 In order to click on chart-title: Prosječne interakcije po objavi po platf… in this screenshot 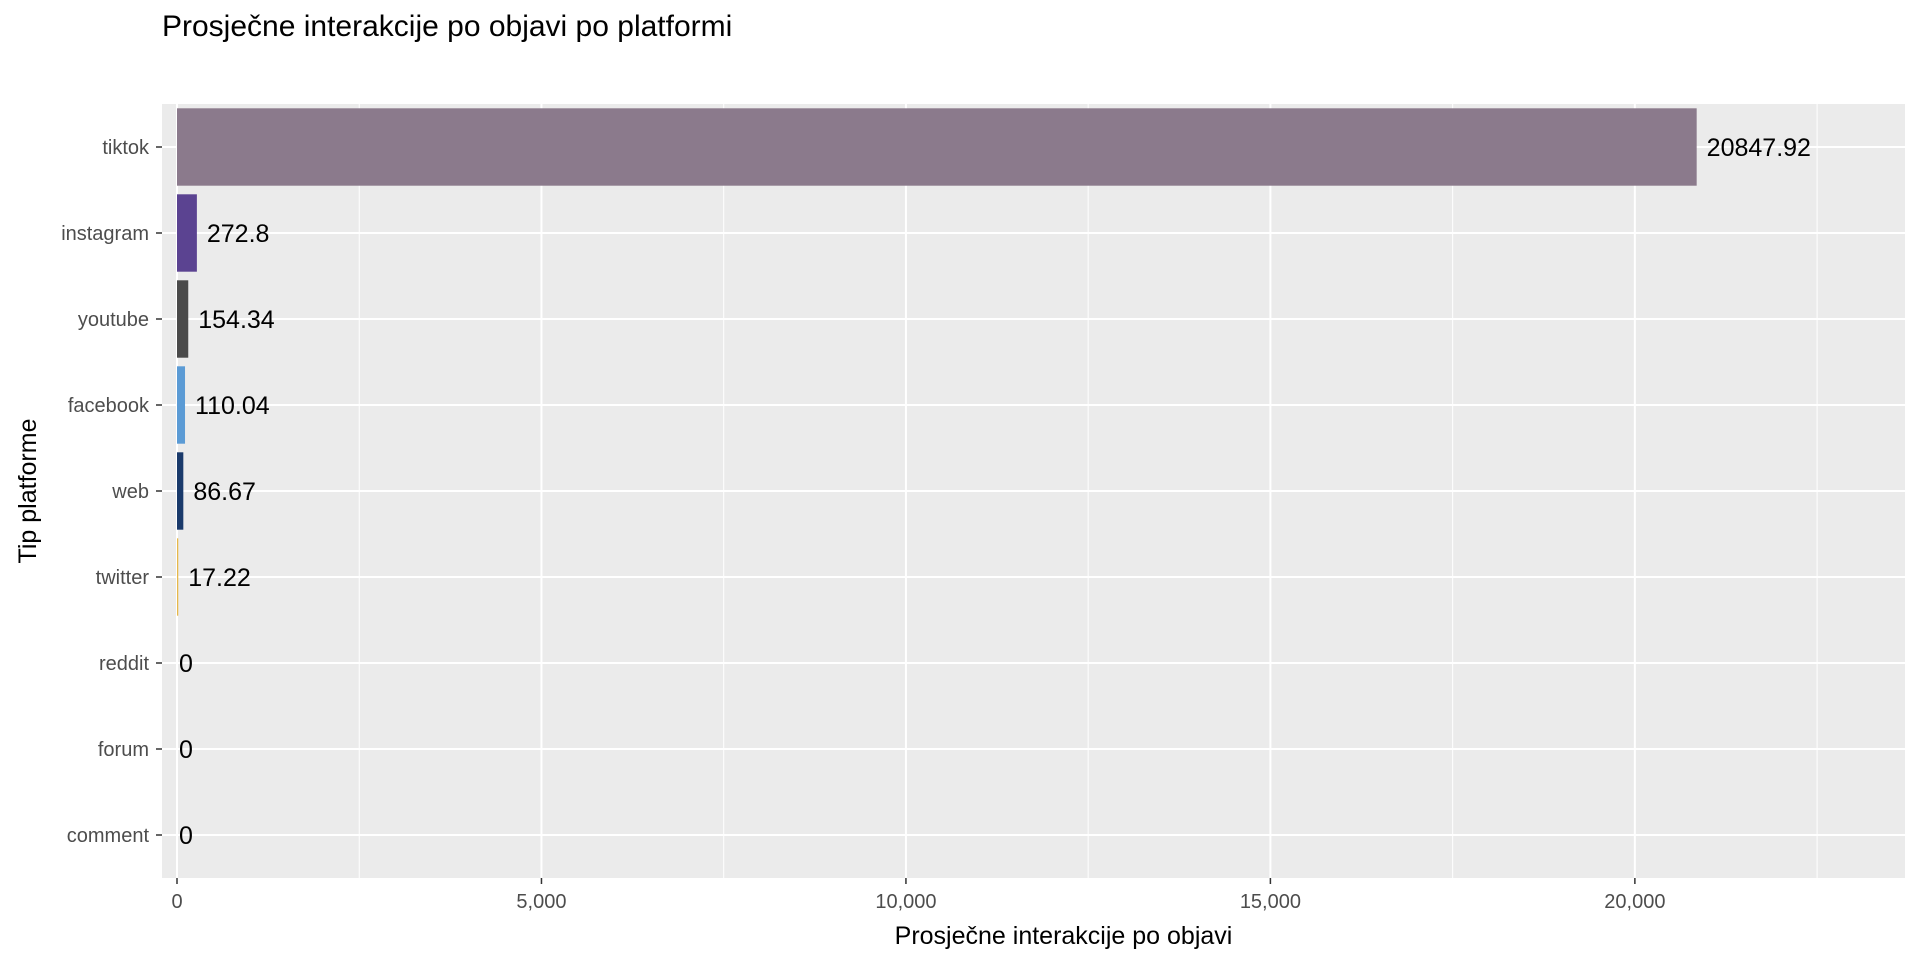, I will do `click(447, 26)`.